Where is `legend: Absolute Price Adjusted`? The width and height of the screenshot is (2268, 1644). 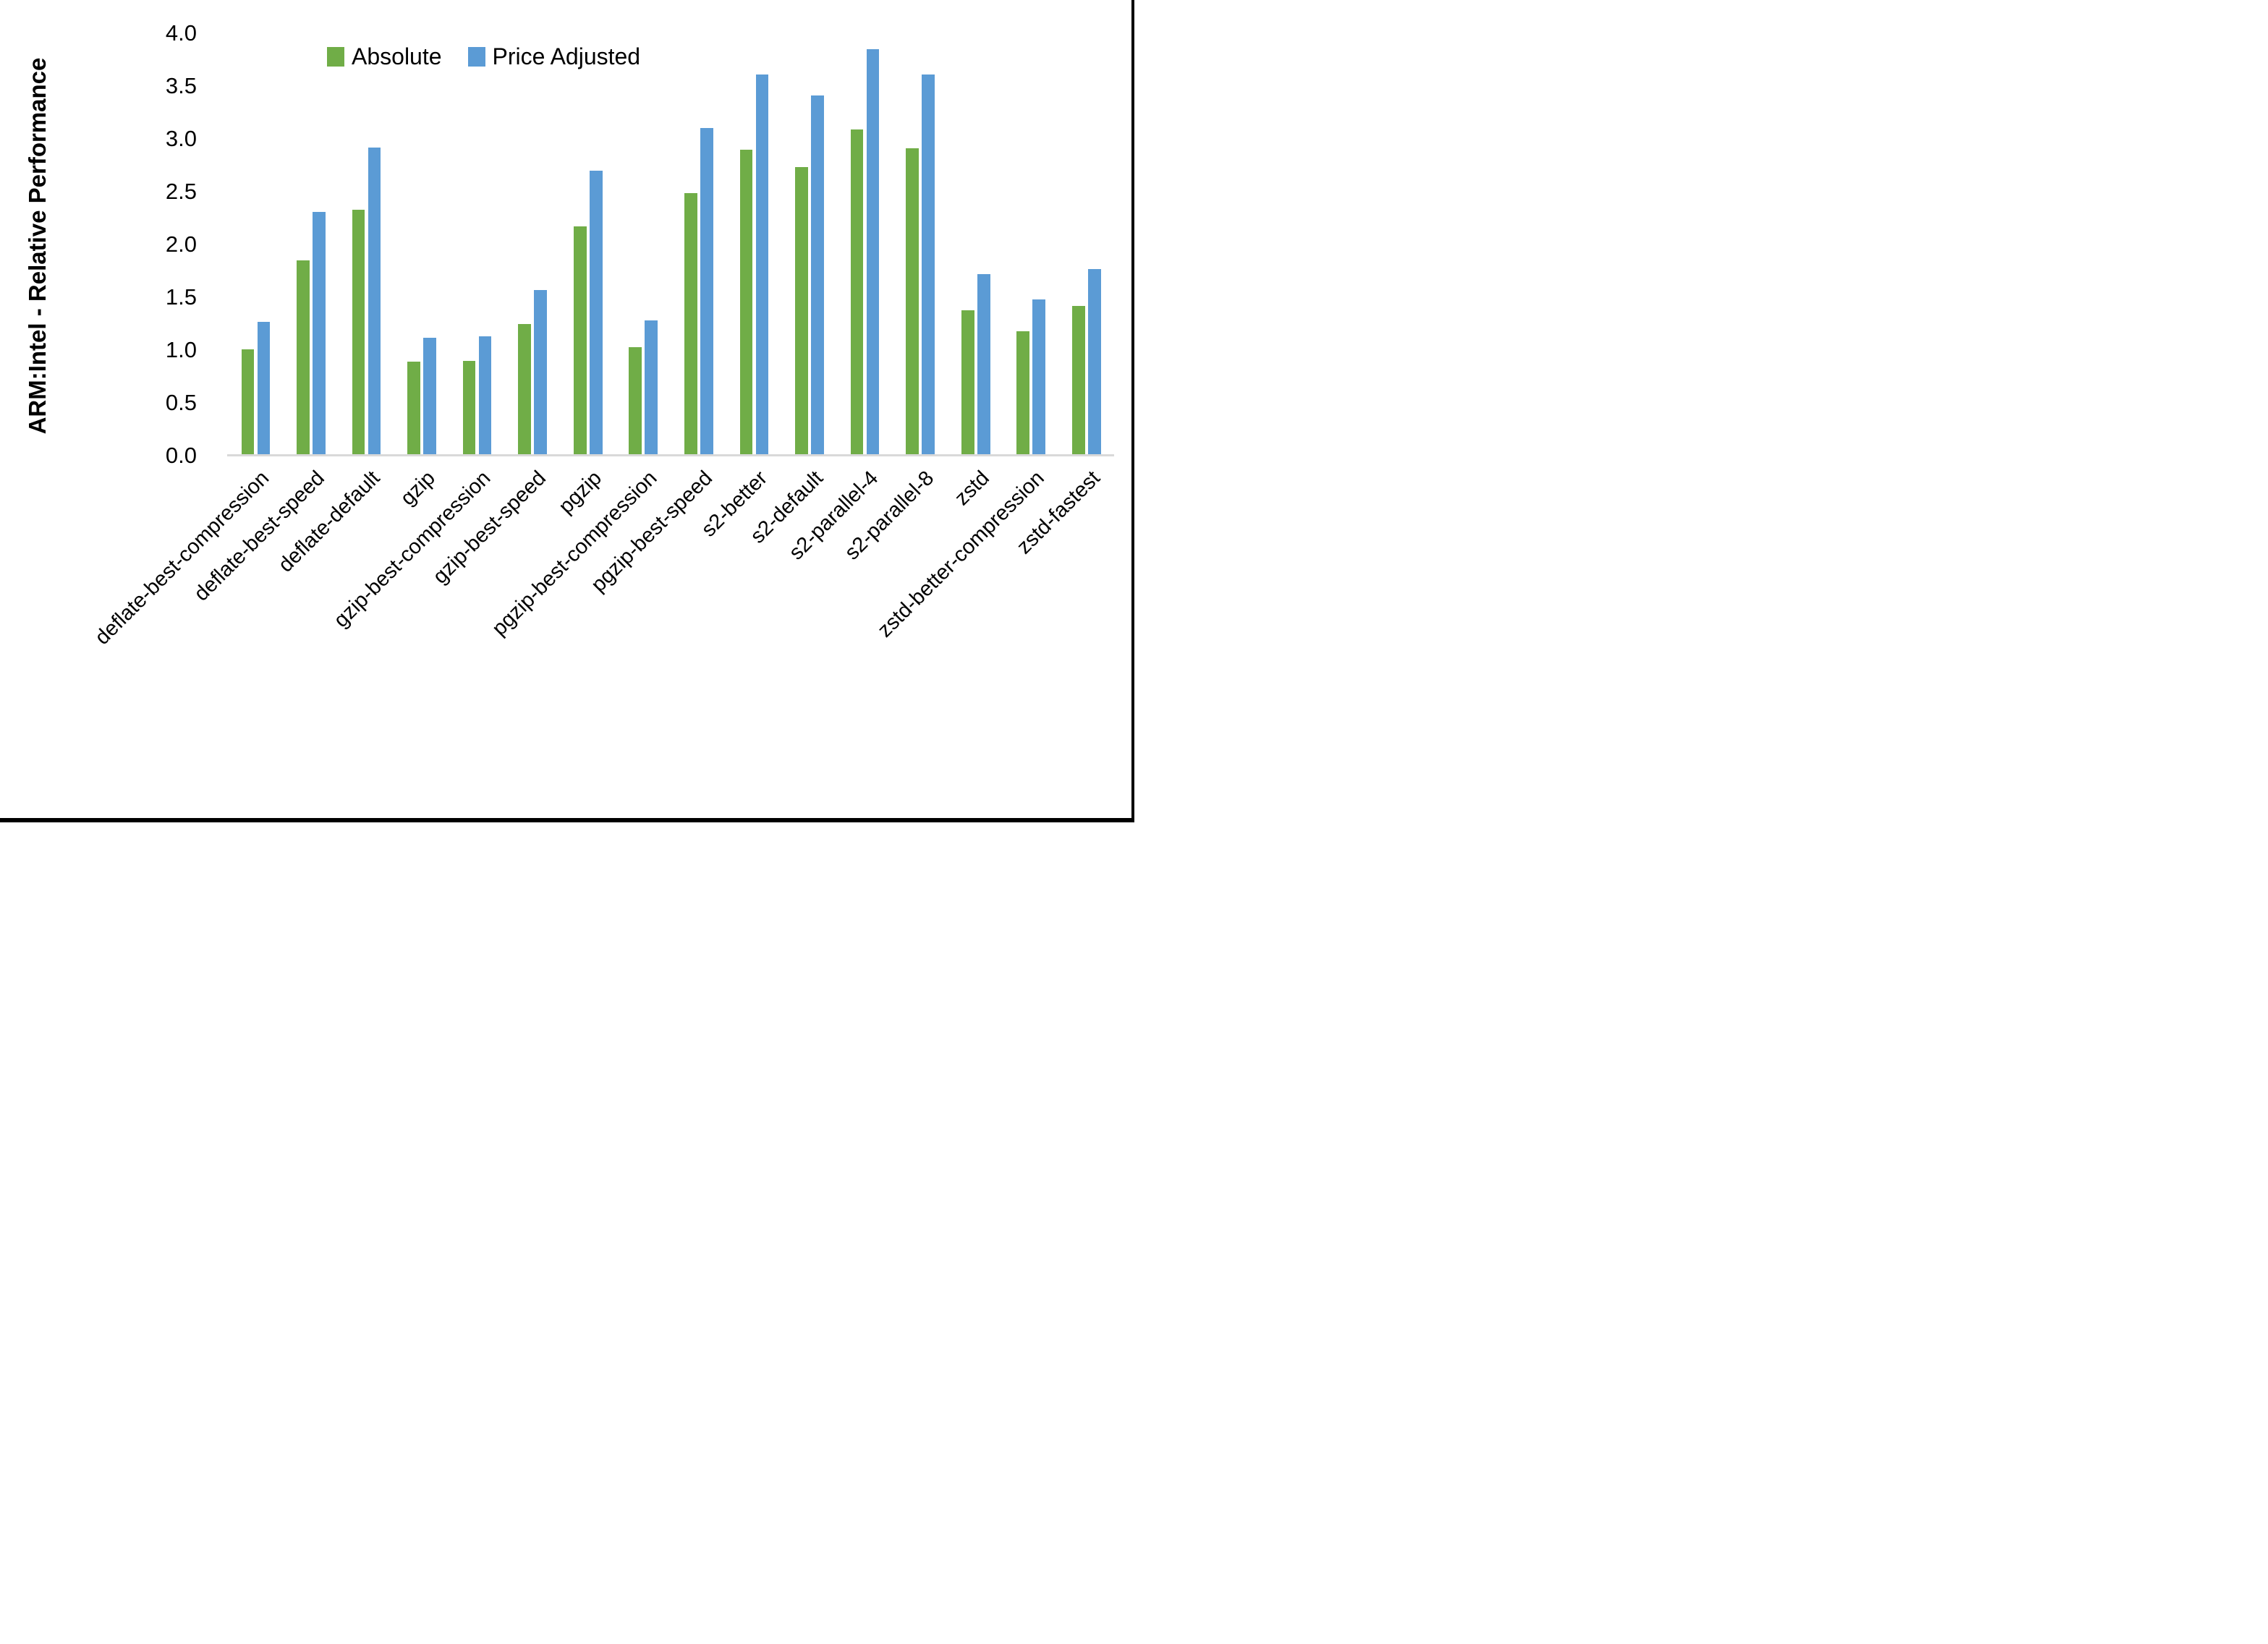
legend: Absolute Price Adjusted is located at coordinates (491, 56).